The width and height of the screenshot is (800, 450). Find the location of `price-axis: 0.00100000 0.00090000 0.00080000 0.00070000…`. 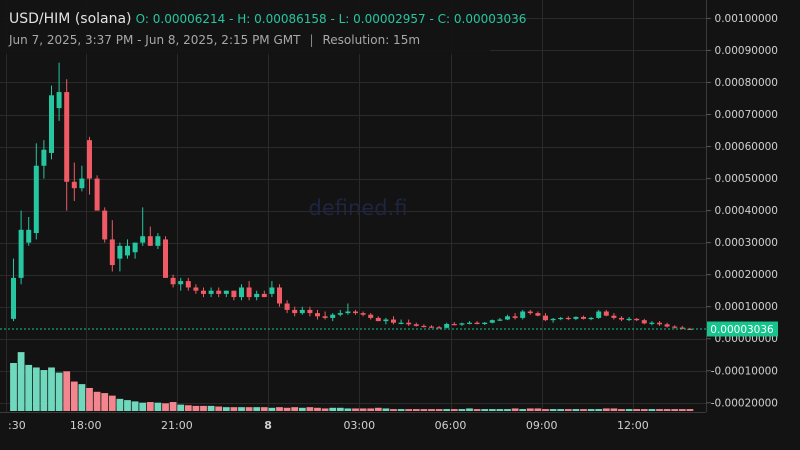

price-axis: 0.00100000 0.00090000 0.00080000 0.00070000… is located at coordinates (742, 211).